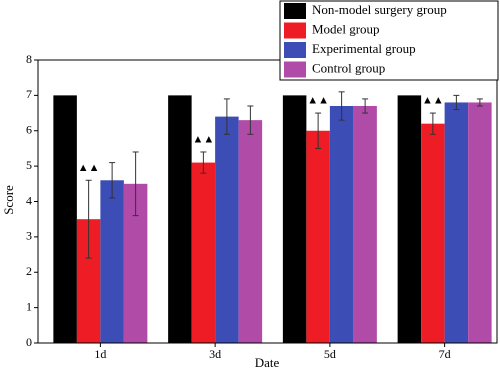 The image size is (500, 374). Describe the element at coordinates (8, 200) in the screenshot. I see `y-axis-label: Score` at that location.